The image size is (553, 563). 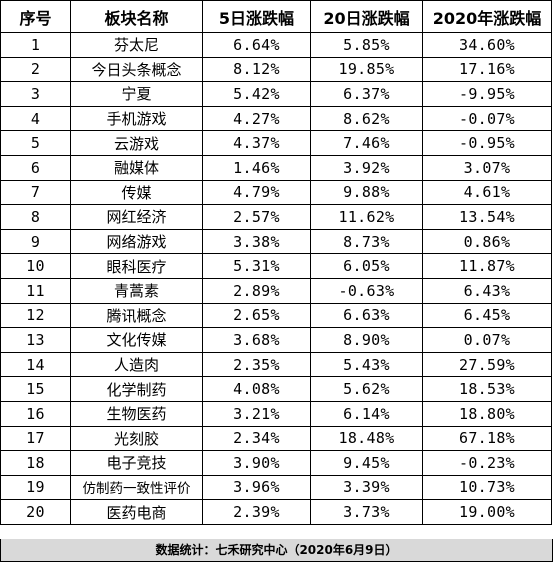 What do you see at coordinates (136, 94) in the screenshot?
I see `sector-name-cell: 宁夏` at bounding box center [136, 94].